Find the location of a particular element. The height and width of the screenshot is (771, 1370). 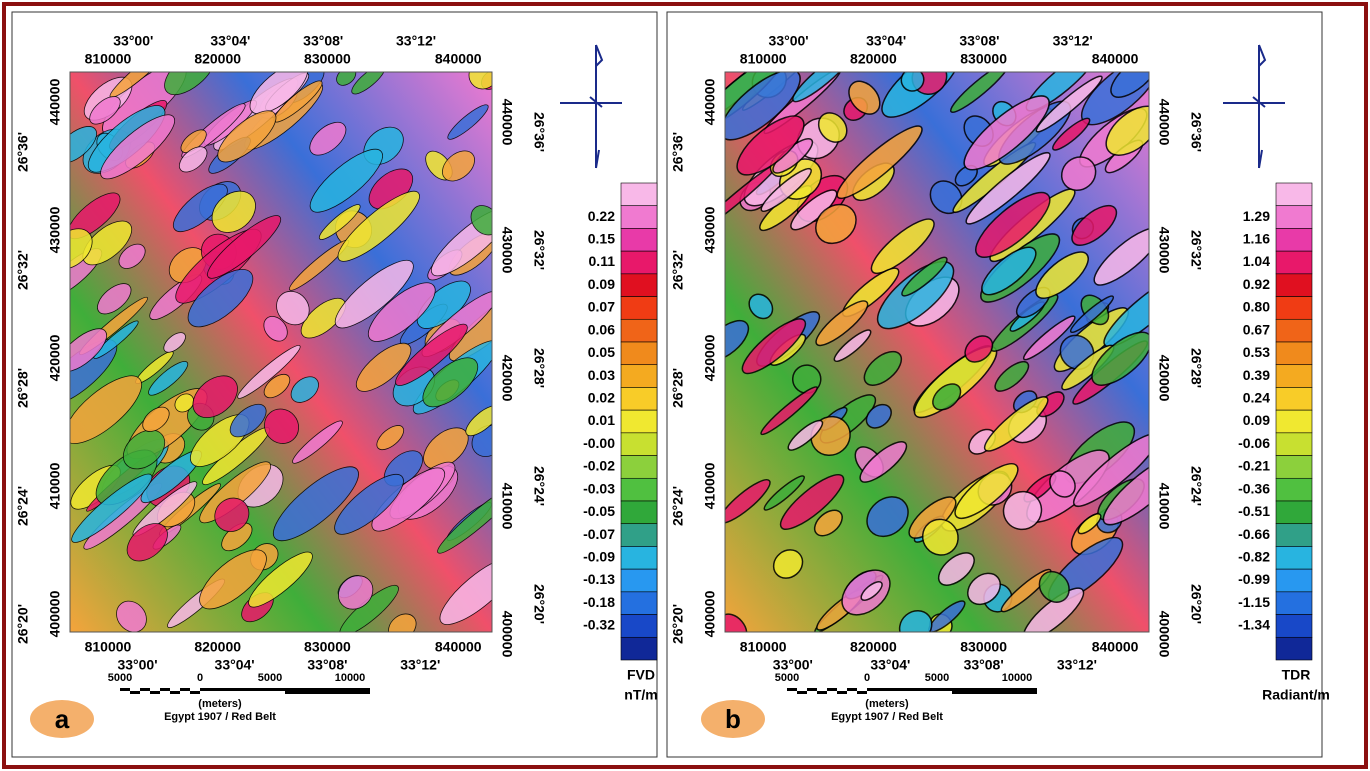

north-arrow is located at coordinates (1254, 106).